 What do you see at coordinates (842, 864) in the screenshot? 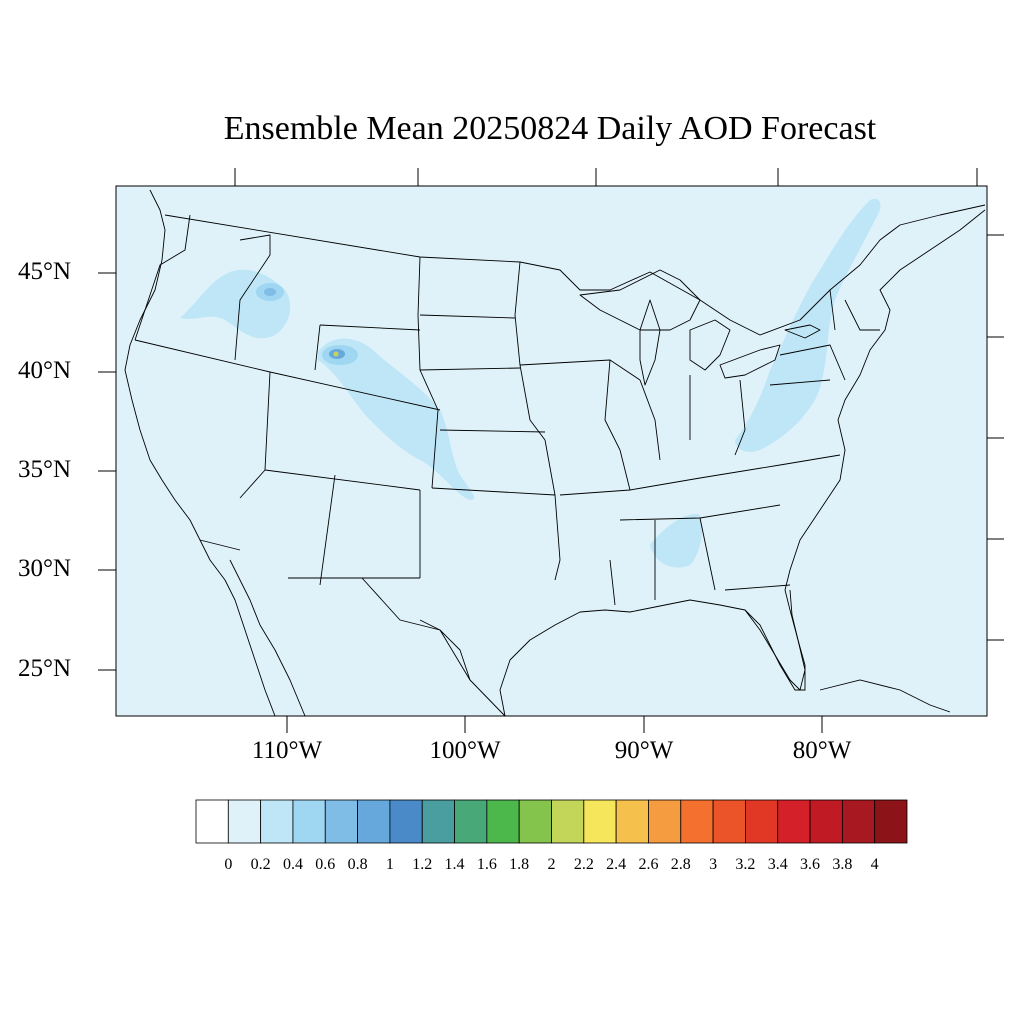
I see `colorbar-tick-label: 3.8` at bounding box center [842, 864].